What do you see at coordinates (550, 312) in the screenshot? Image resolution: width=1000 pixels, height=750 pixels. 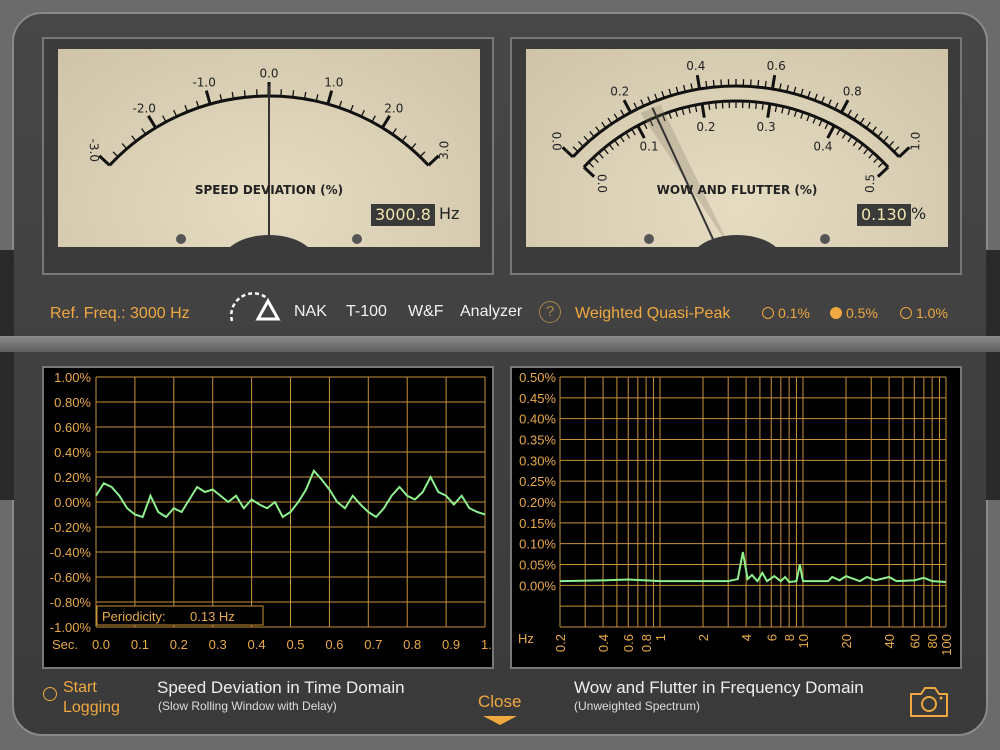 I see `help-icon: ?` at bounding box center [550, 312].